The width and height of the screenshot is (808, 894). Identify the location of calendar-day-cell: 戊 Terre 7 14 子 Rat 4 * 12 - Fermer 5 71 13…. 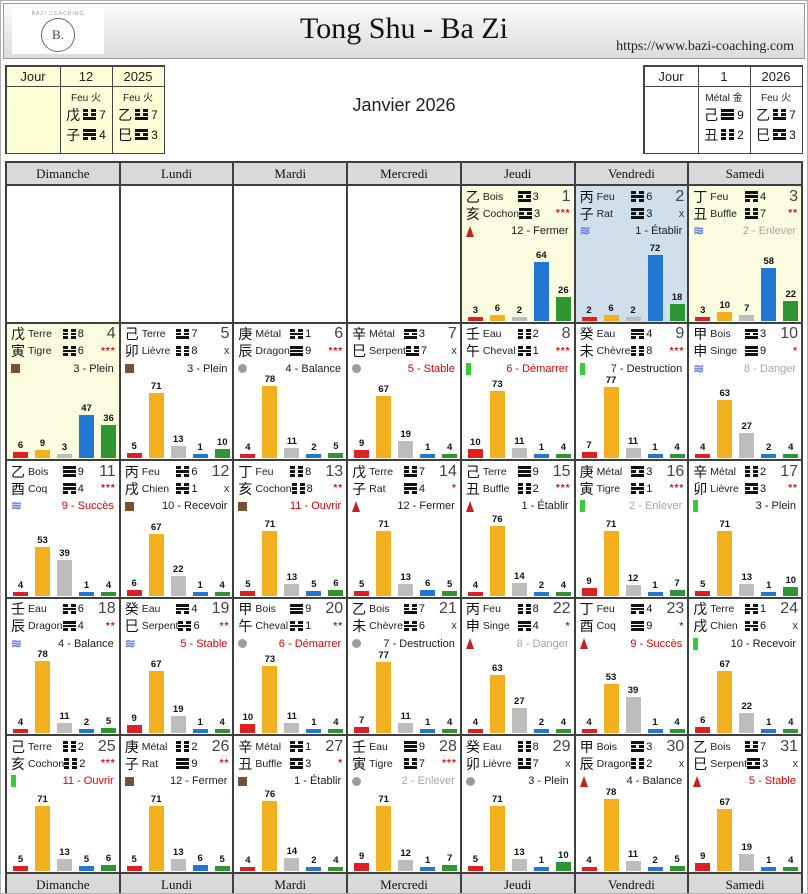
(404, 529).